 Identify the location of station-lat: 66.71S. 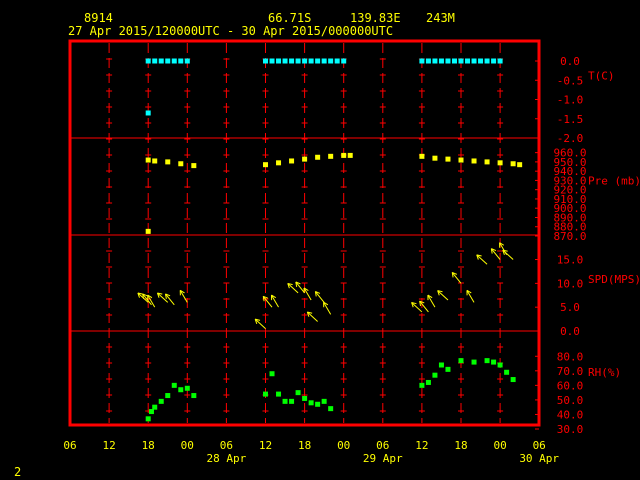
(290, 18).